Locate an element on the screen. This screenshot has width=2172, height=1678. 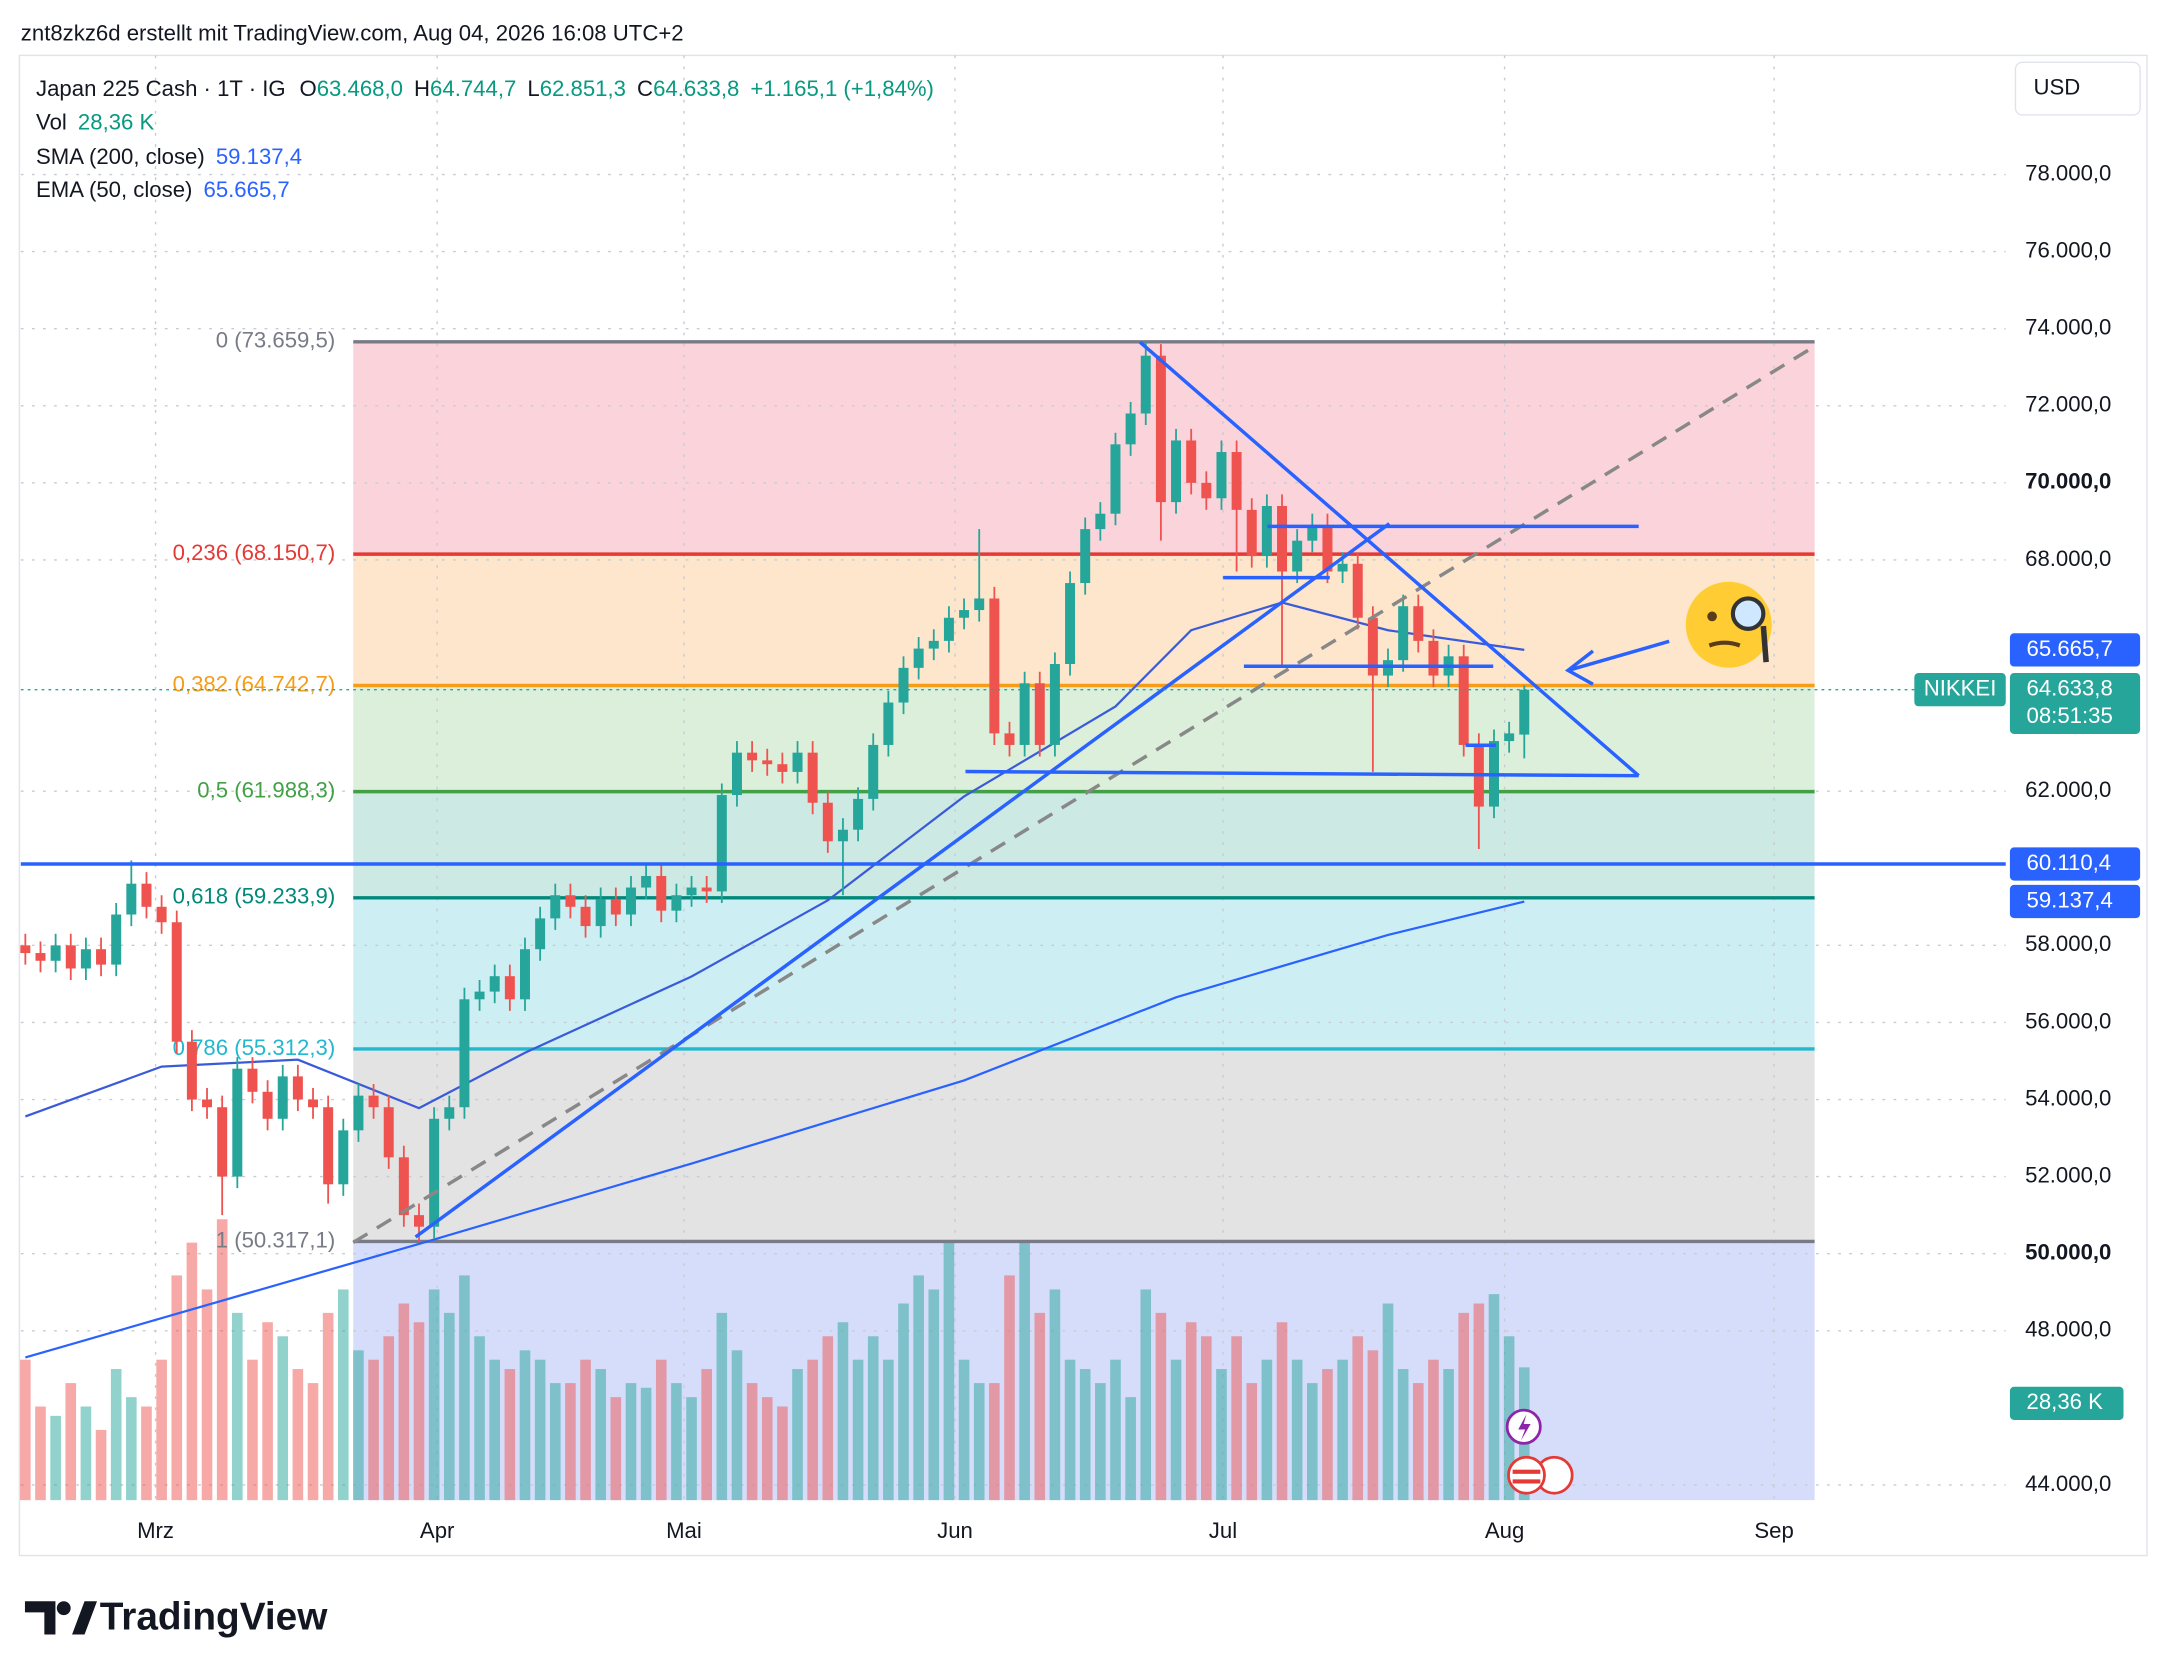
ohlc-value: 62.851,3 is located at coordinates (583, 88).